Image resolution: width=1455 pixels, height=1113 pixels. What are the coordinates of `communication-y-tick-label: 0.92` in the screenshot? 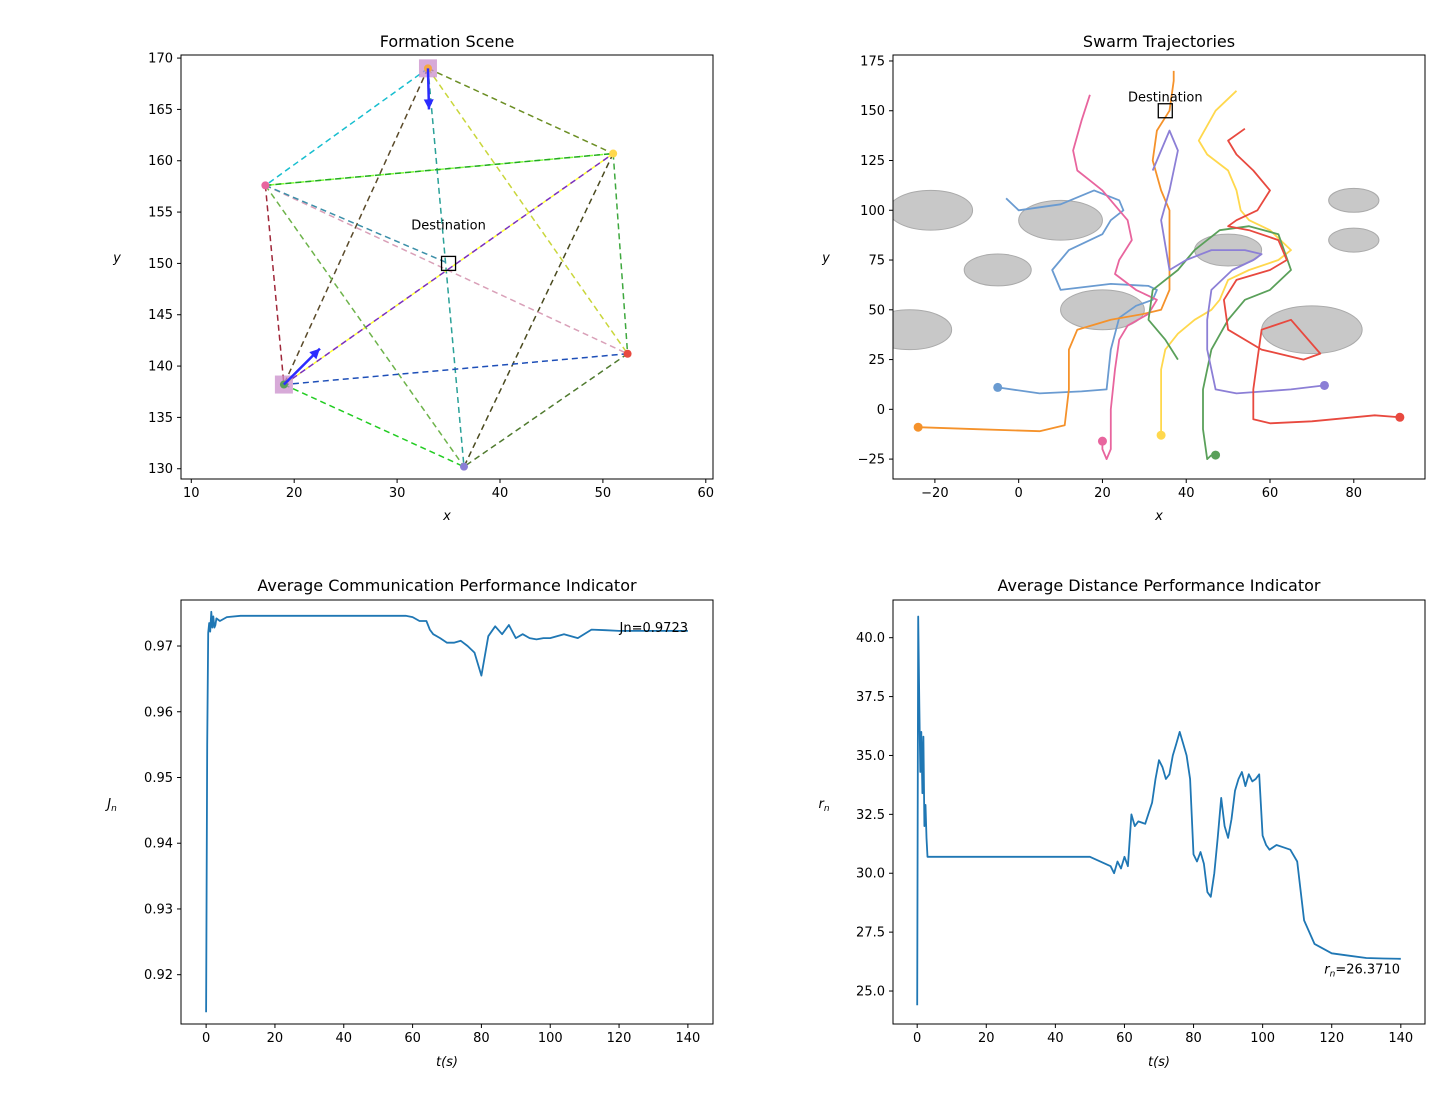 It's located at (158, 975).